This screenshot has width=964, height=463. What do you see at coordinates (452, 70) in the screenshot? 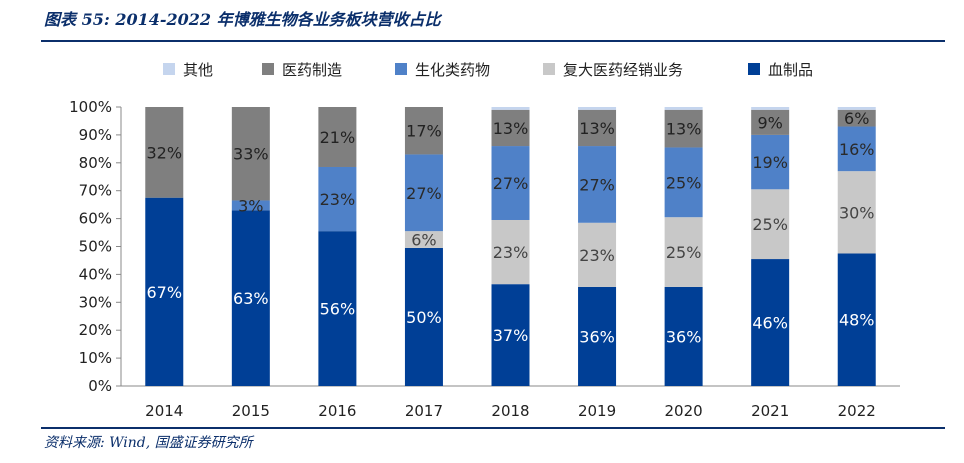
I see `legend-label: 生化类药物` at bounding box center [452, 70].